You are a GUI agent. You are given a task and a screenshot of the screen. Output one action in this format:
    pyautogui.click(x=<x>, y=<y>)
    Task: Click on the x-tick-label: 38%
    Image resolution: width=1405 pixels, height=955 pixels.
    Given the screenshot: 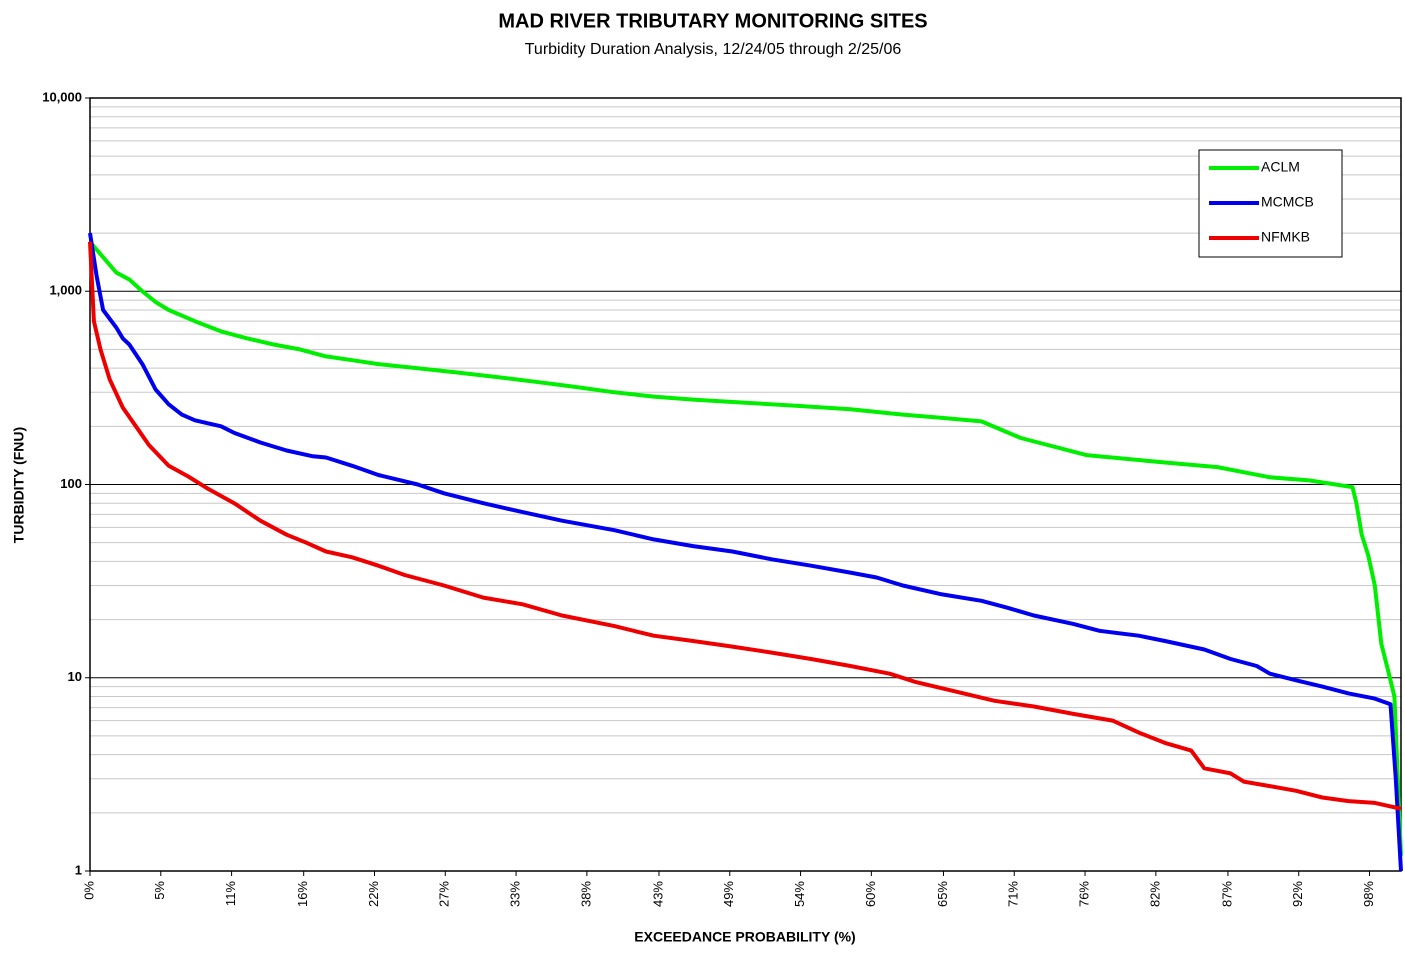 What is the action you would take?
    pyautogui.click(x=585, y=894)
    